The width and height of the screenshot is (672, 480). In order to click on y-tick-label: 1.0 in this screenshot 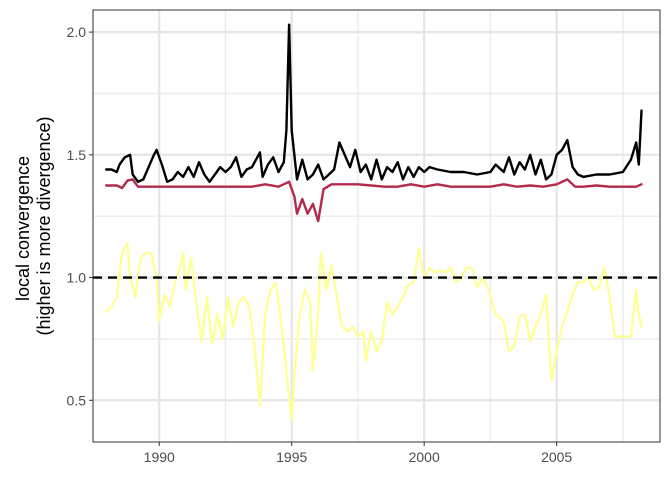, I will do `click(77, 278)`.